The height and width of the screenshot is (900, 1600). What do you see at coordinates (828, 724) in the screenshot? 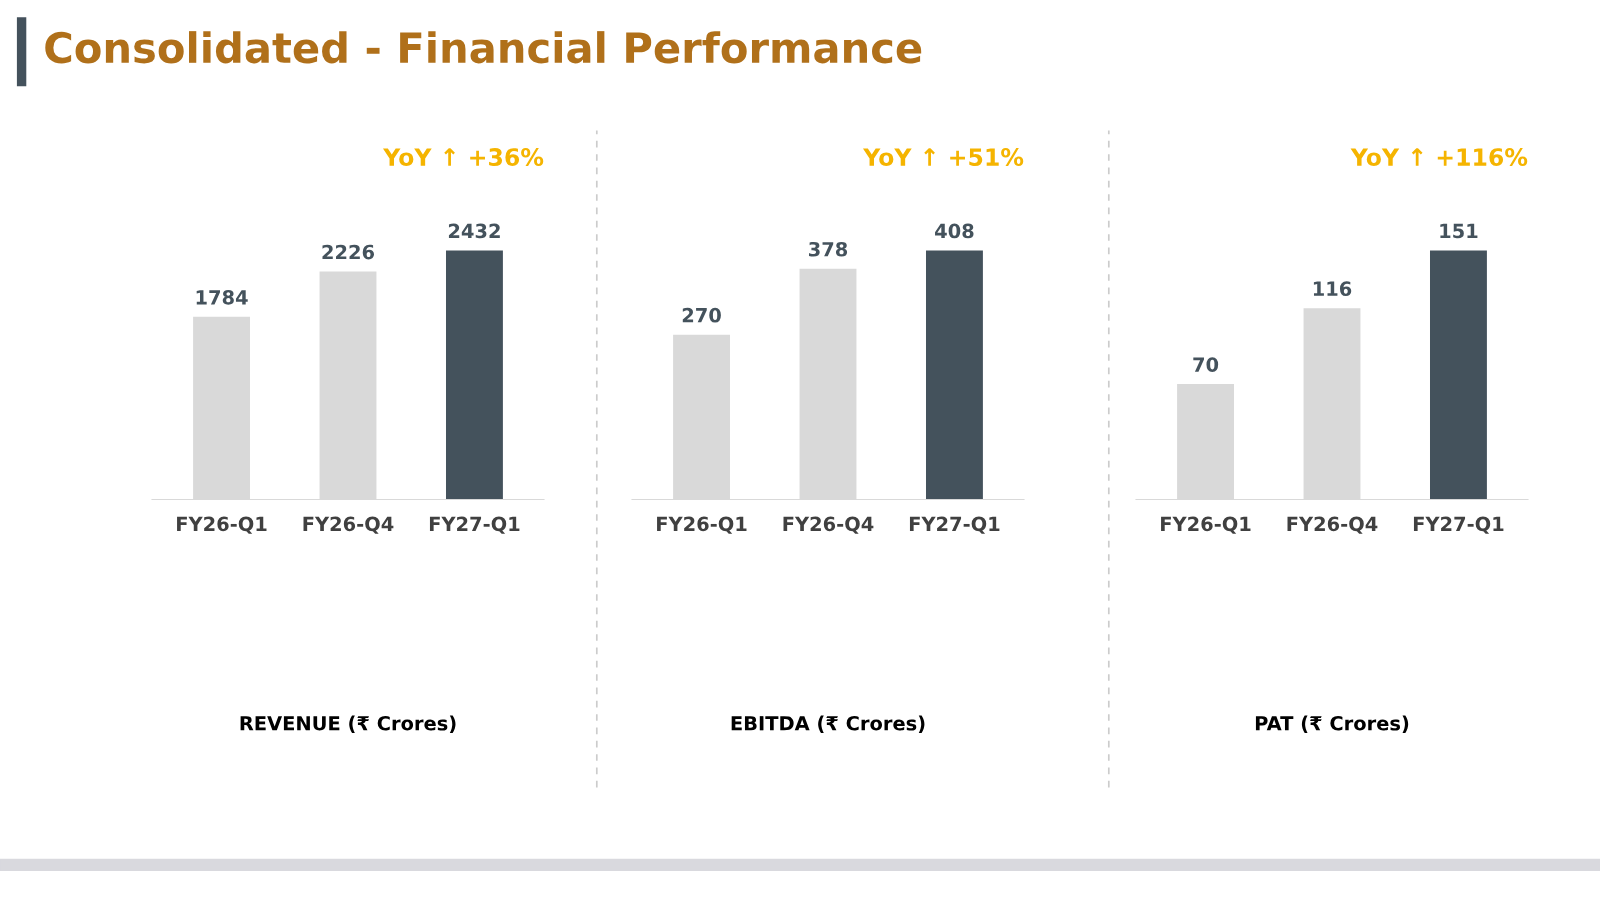
I see `x-axis-title: EBITDA (₹ Crores)` at bounding box center [828, 724].